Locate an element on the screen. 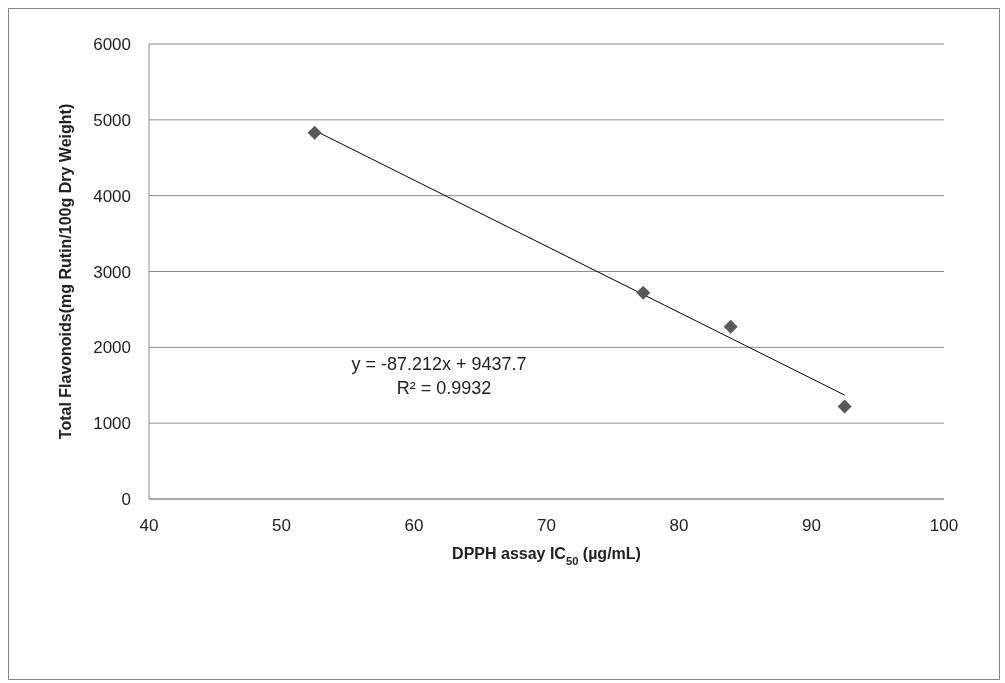  x-tick-label: 70 is located at coordinates (546, 526).